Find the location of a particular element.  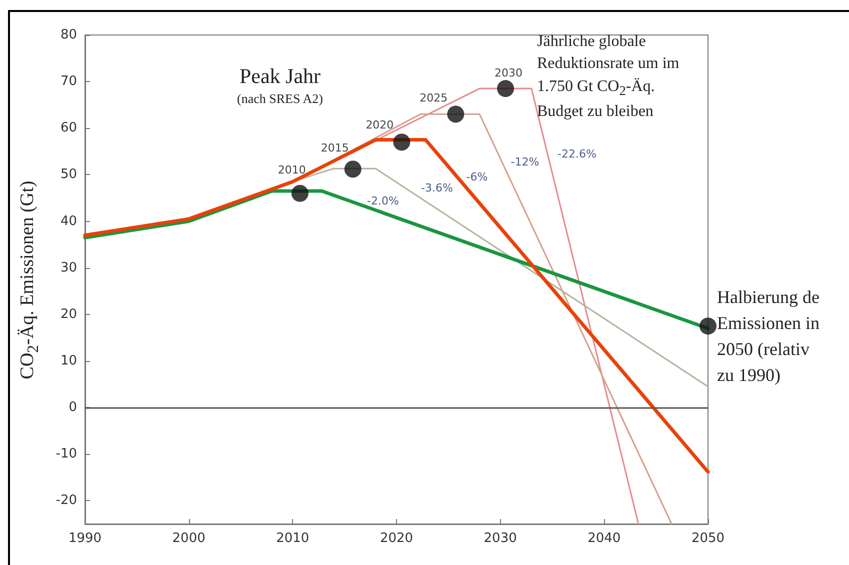

x-tick-label: 2050 is located at coordinates (708, 538).